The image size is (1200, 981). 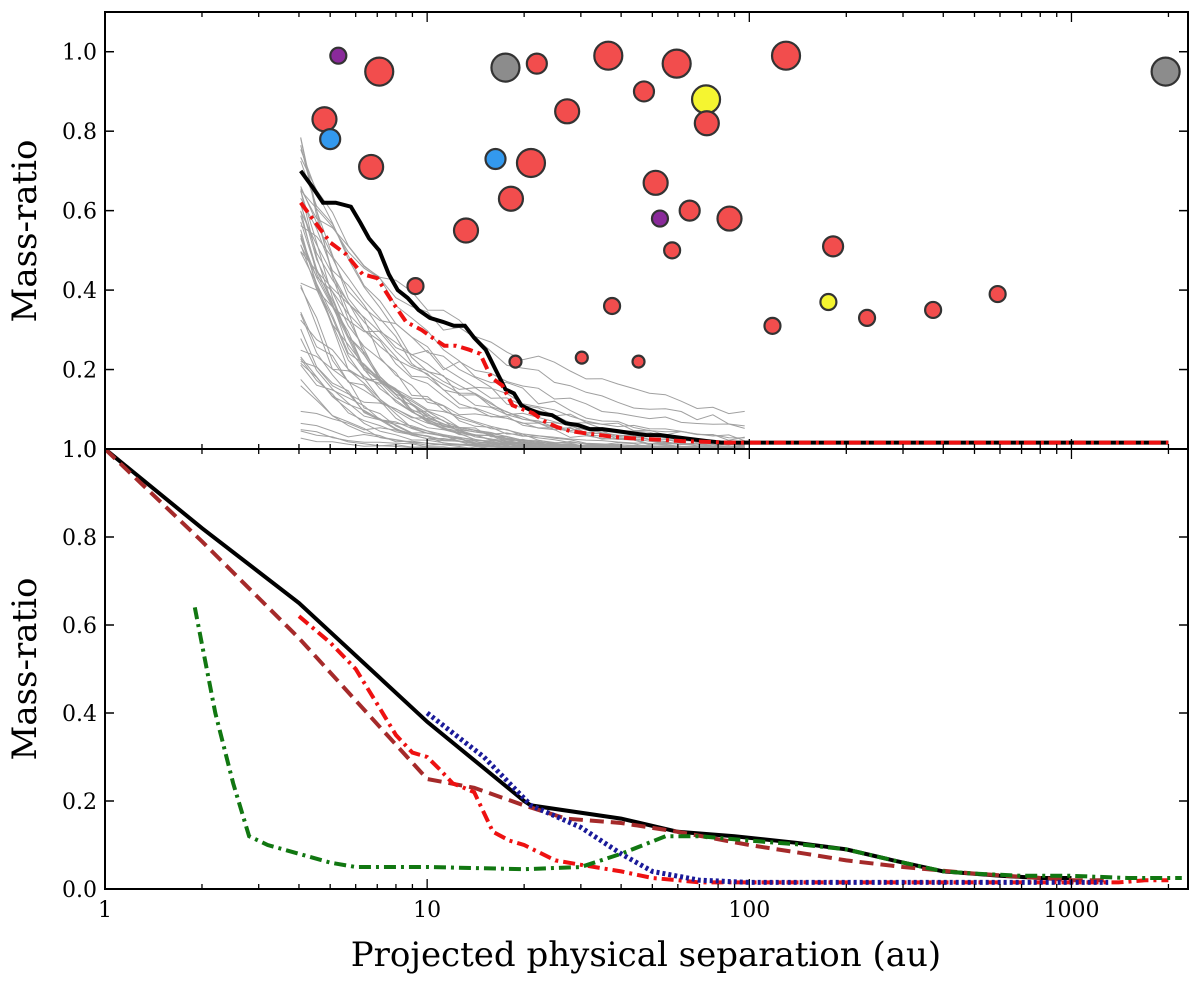 I want to click on bottom-ylabel: Mass-ratio, so click(x=25, y=669).